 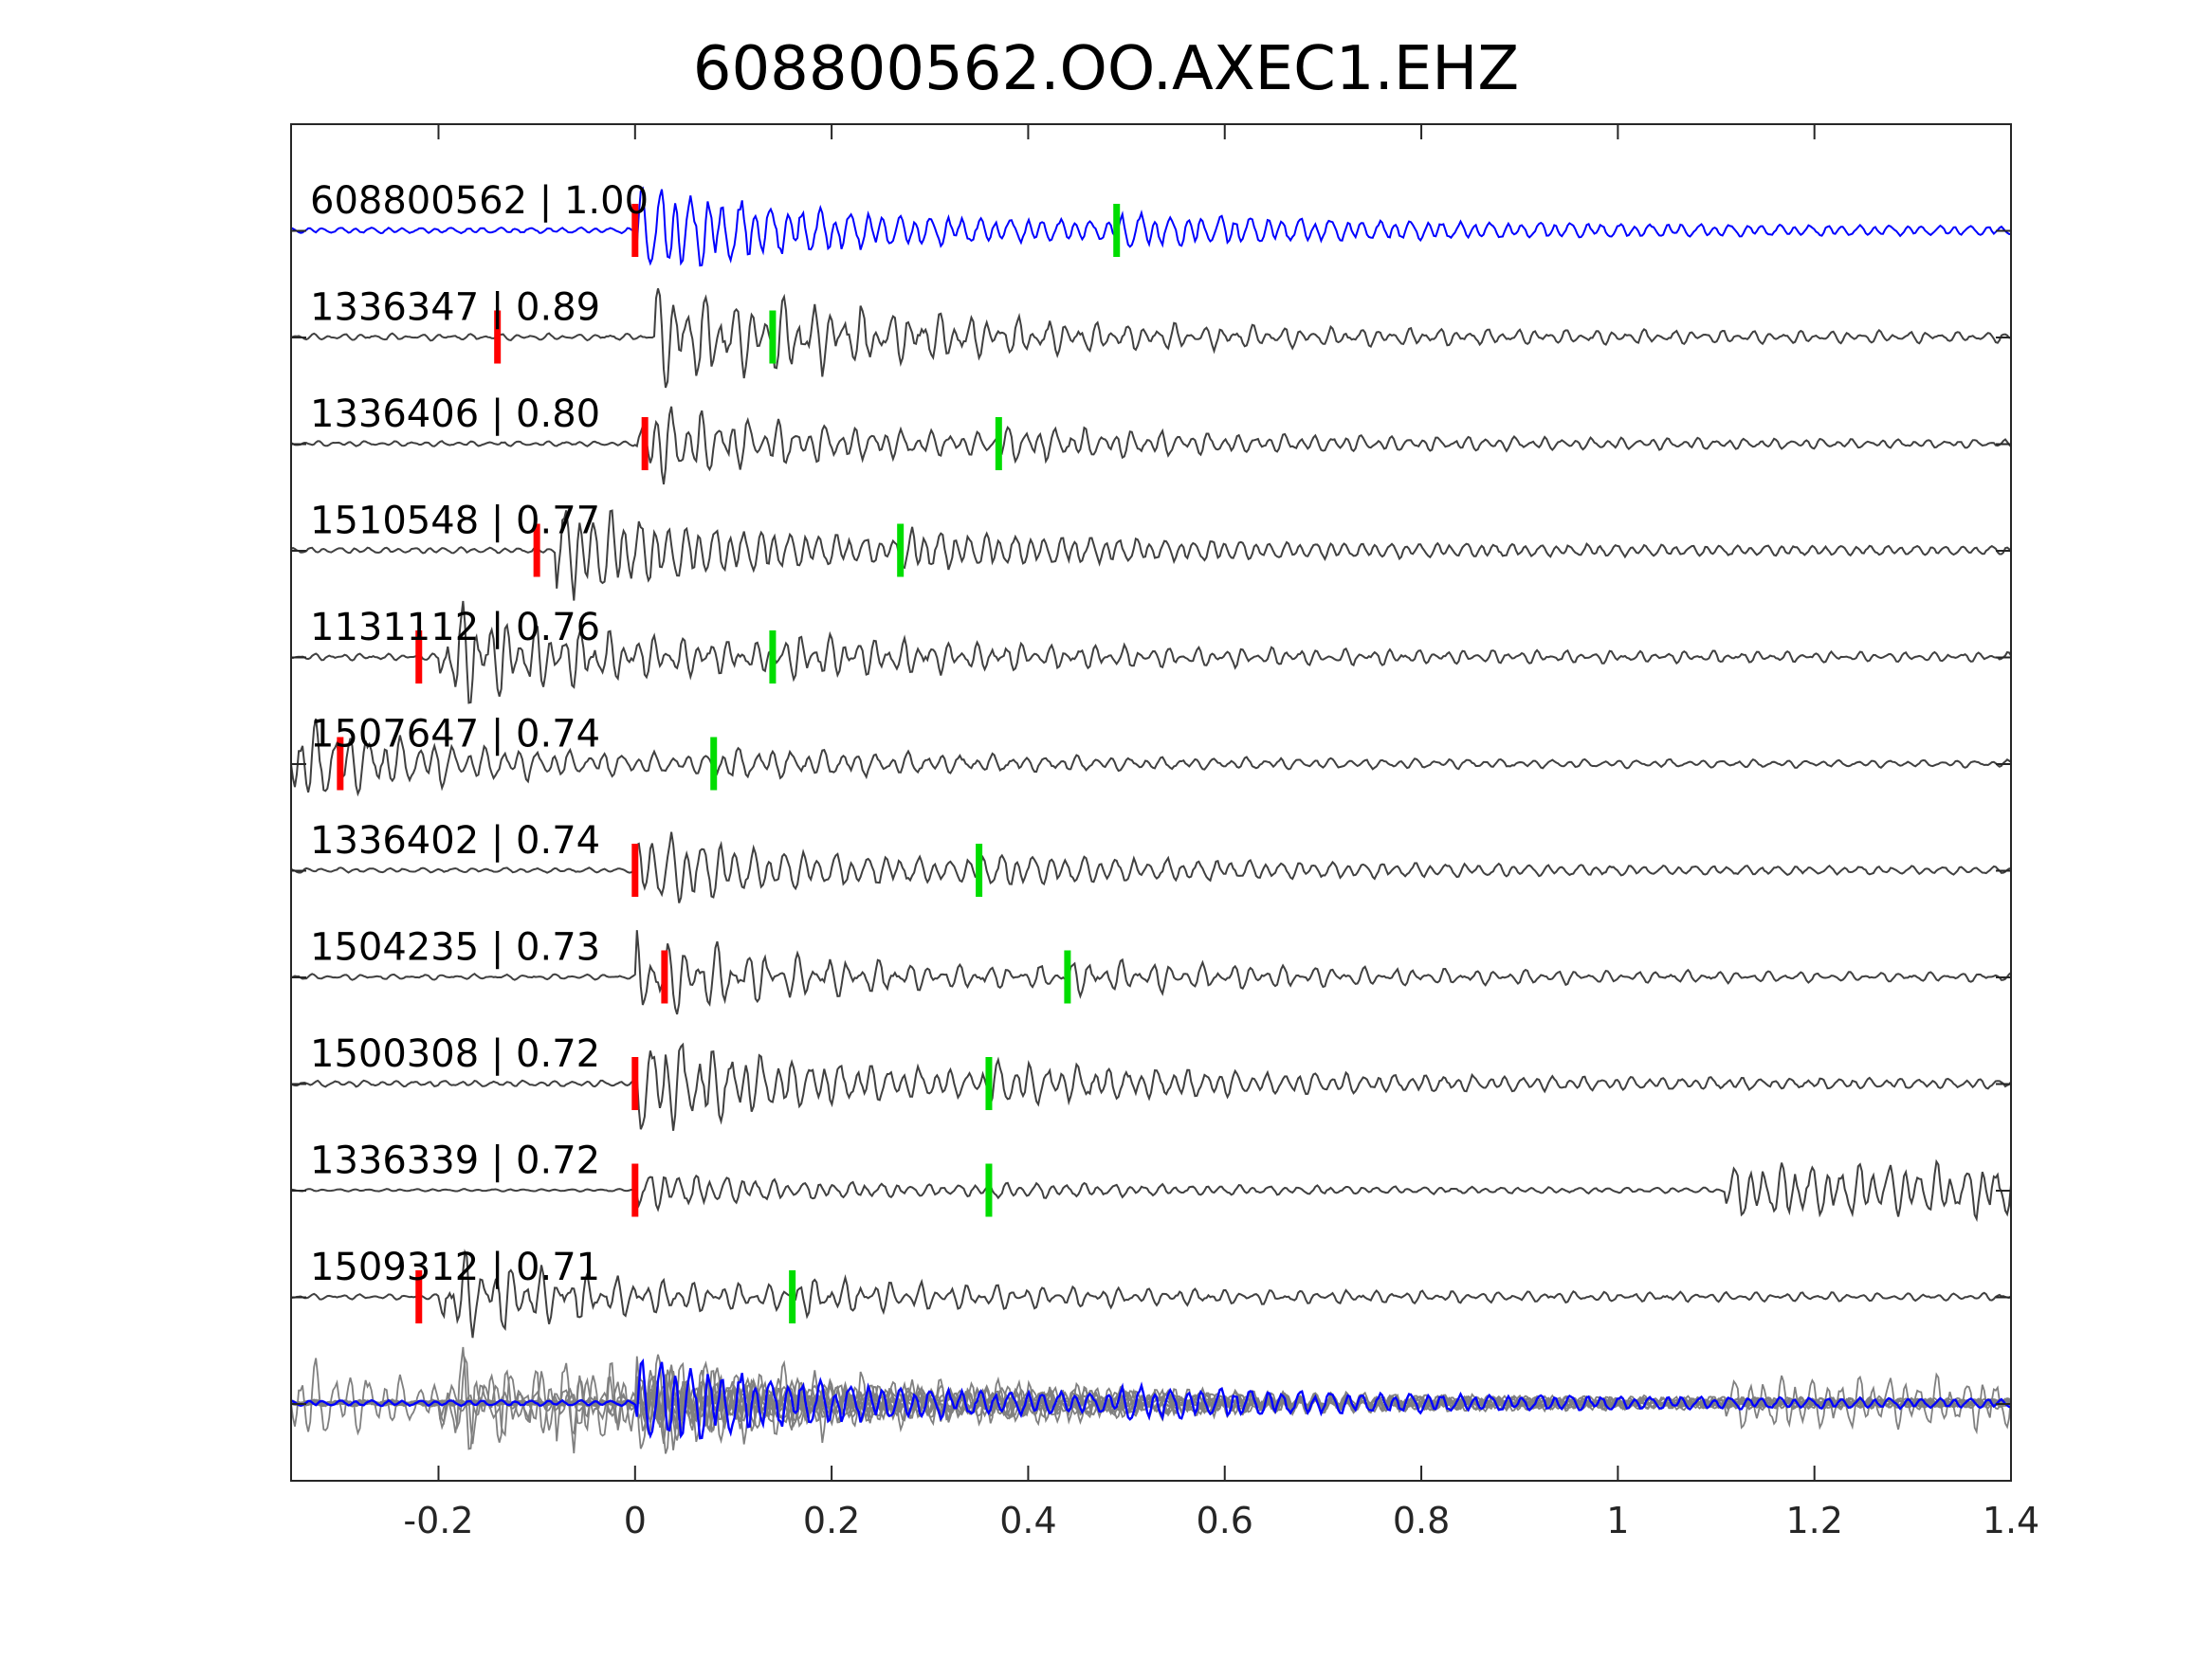 I want to click on xtick-label: 0.8, so click(x=1421, y=1520).